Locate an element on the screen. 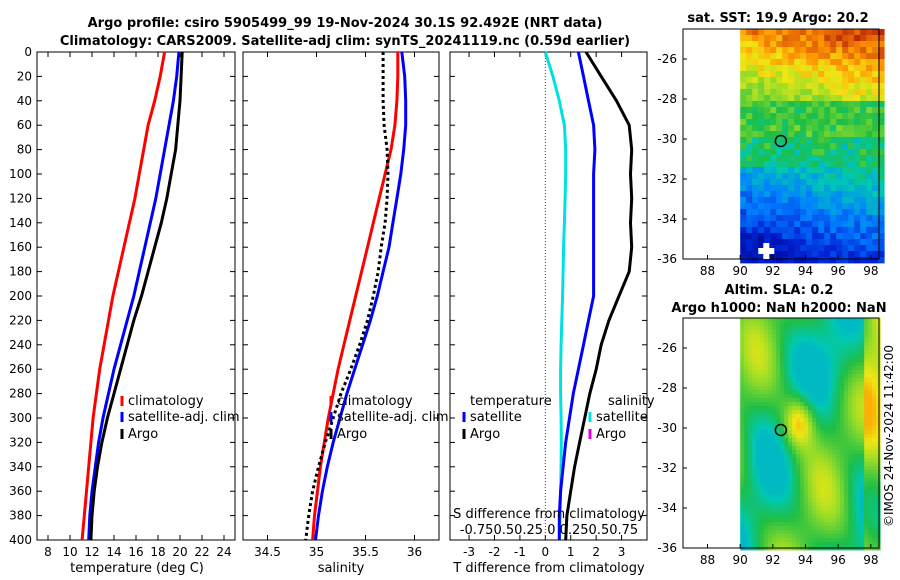 The height and width of the screenshot is (580, 900). legend-s-satellite: satellite is located at coordinates (622, 417).